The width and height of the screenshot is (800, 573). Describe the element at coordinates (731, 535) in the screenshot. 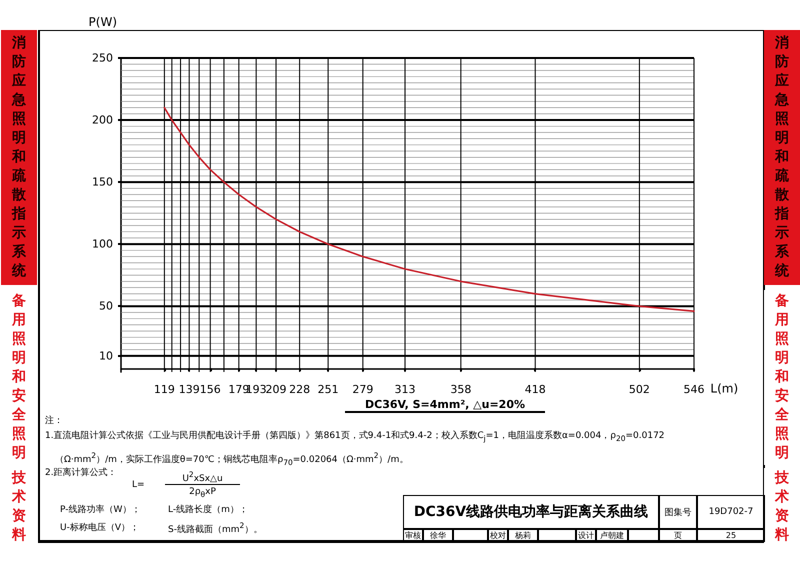

I see `text: 25` at that location.